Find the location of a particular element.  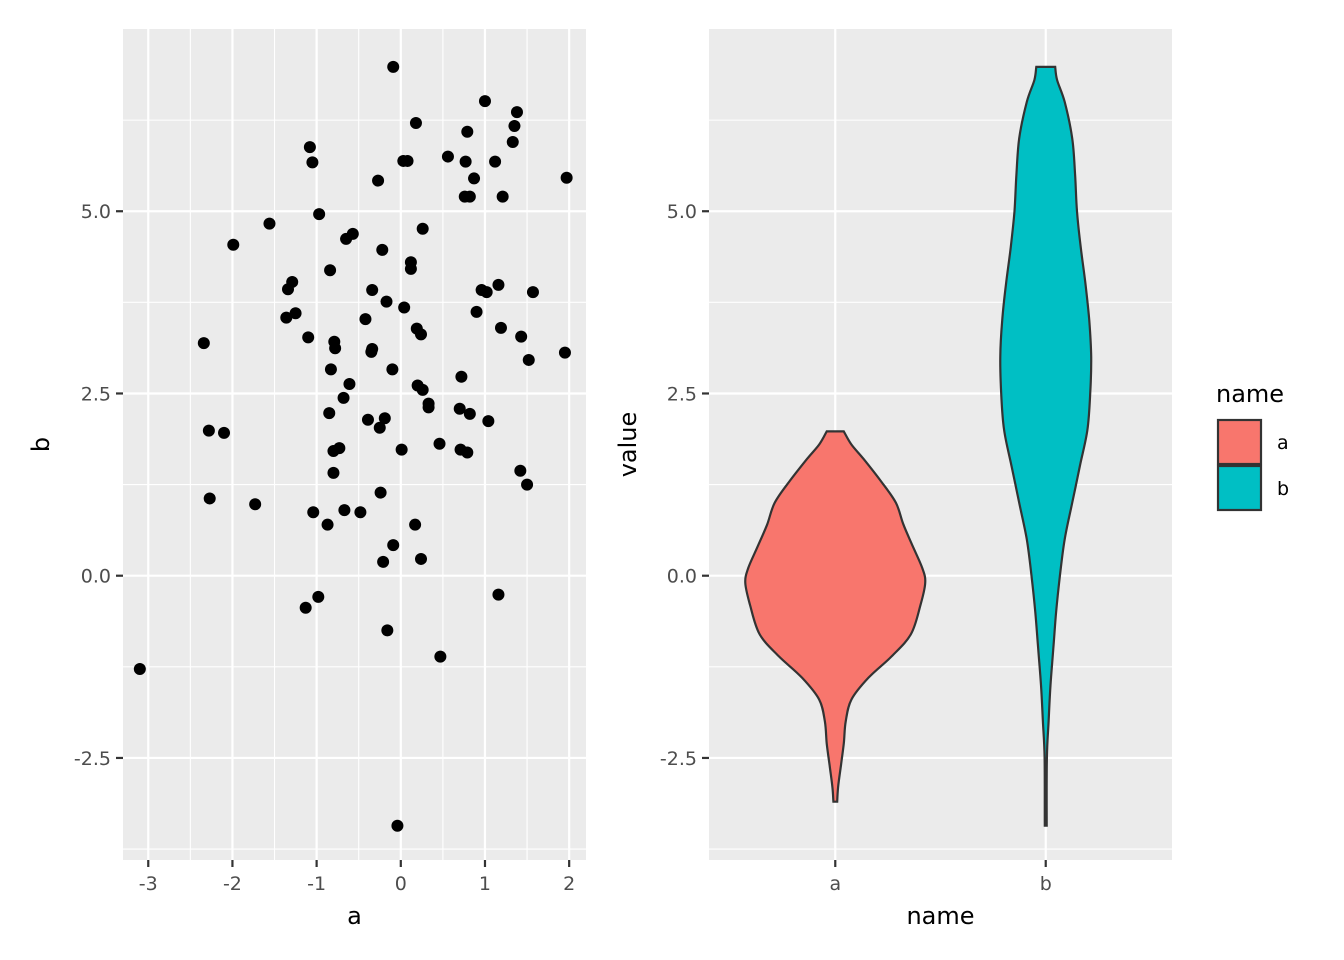

legend-key-a is located at coordinates (1239, 442).